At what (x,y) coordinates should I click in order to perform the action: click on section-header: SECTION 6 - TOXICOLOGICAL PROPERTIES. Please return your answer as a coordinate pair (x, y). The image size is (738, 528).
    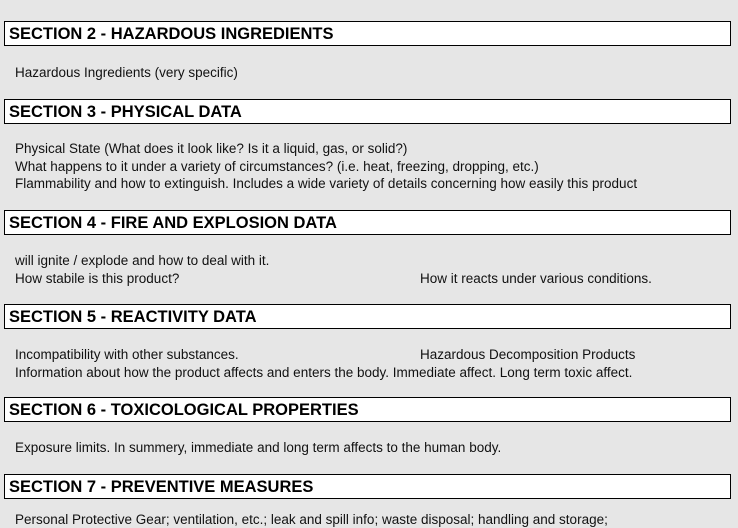
    Looking at the image, I should click on (367, 409).